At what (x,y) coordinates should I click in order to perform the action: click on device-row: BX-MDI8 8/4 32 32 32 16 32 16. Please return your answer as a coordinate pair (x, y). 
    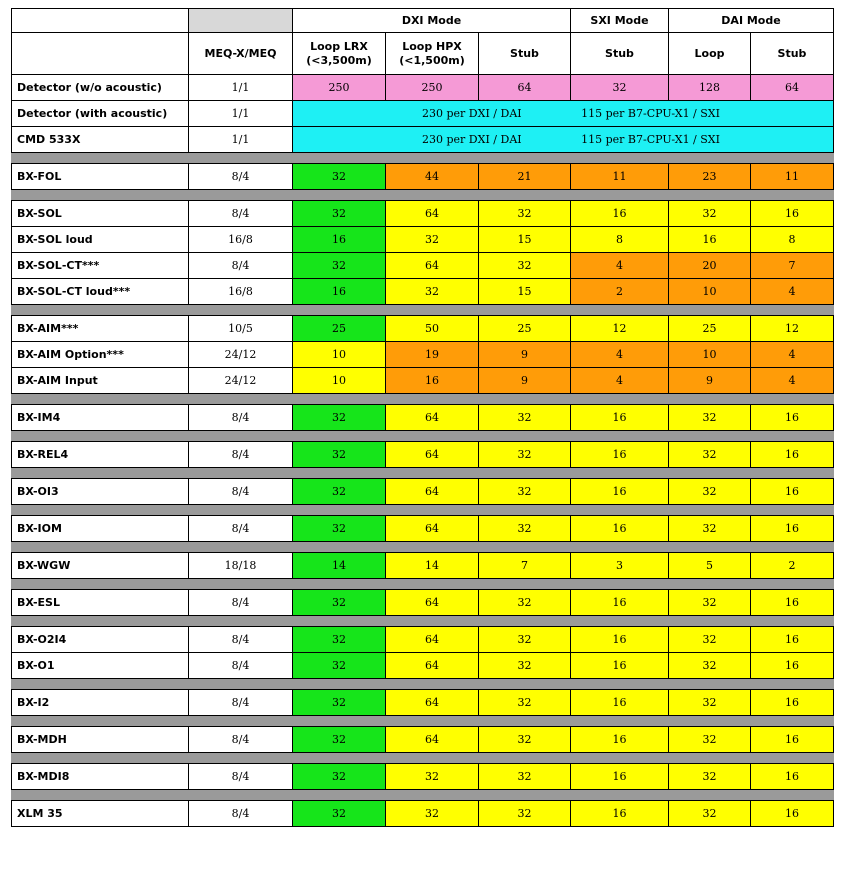
    Looking at the image, I should click on (422, 776).